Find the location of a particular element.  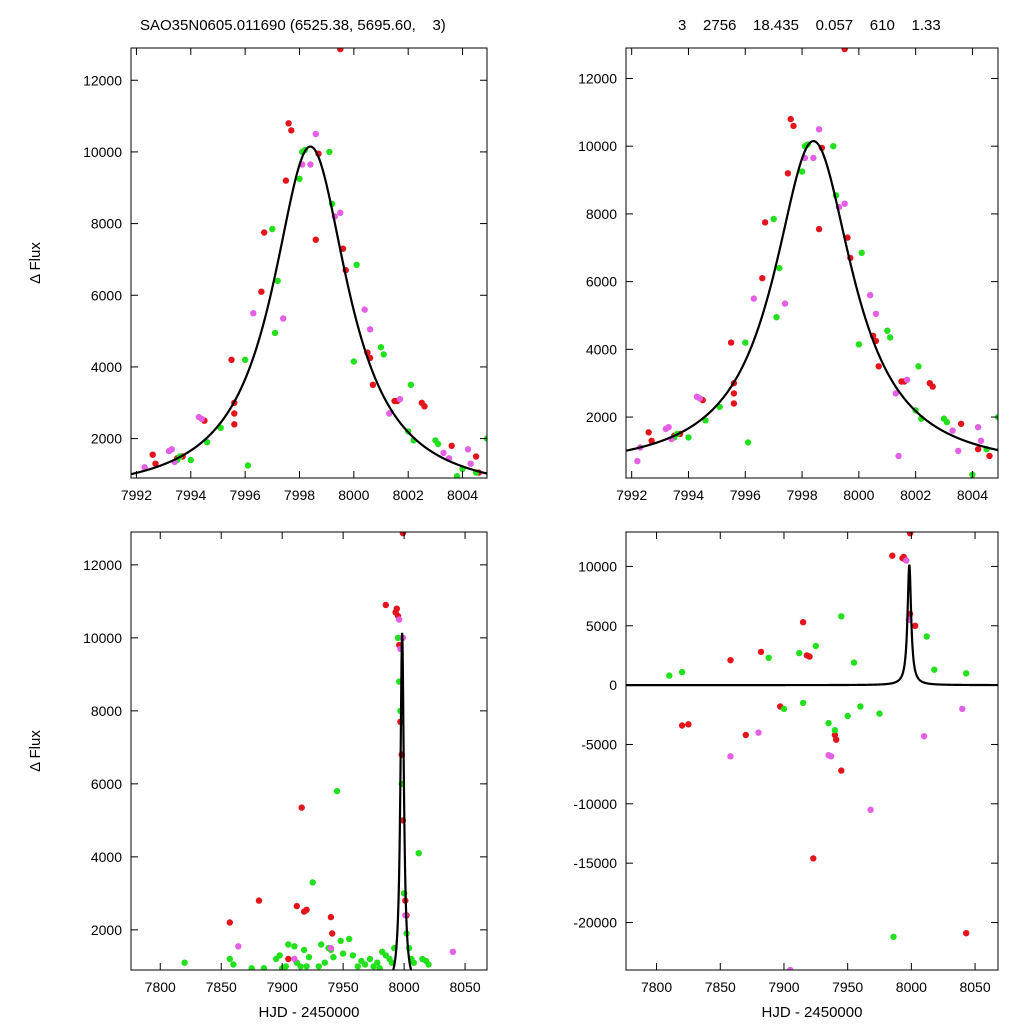

x-tick-label: 7996 is located at coordinates (745, 495).